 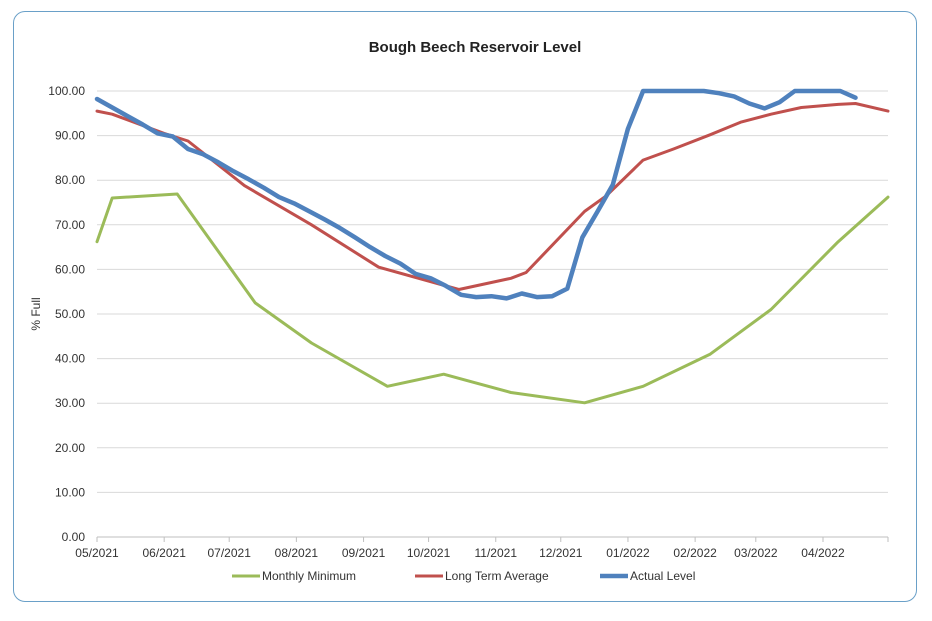 What do you see at coordinates (297, 553) in the screenshot?
I see `x-tick-label: 08/2021` at bounding box center [297, 553].